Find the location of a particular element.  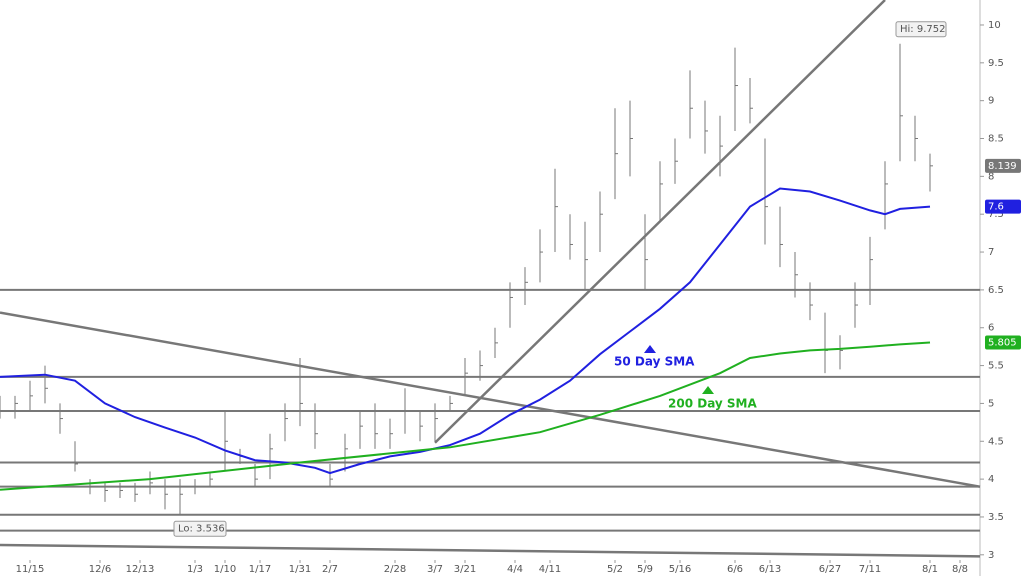

x-tick-label: 6/27 is located at coordinates (830, 569).